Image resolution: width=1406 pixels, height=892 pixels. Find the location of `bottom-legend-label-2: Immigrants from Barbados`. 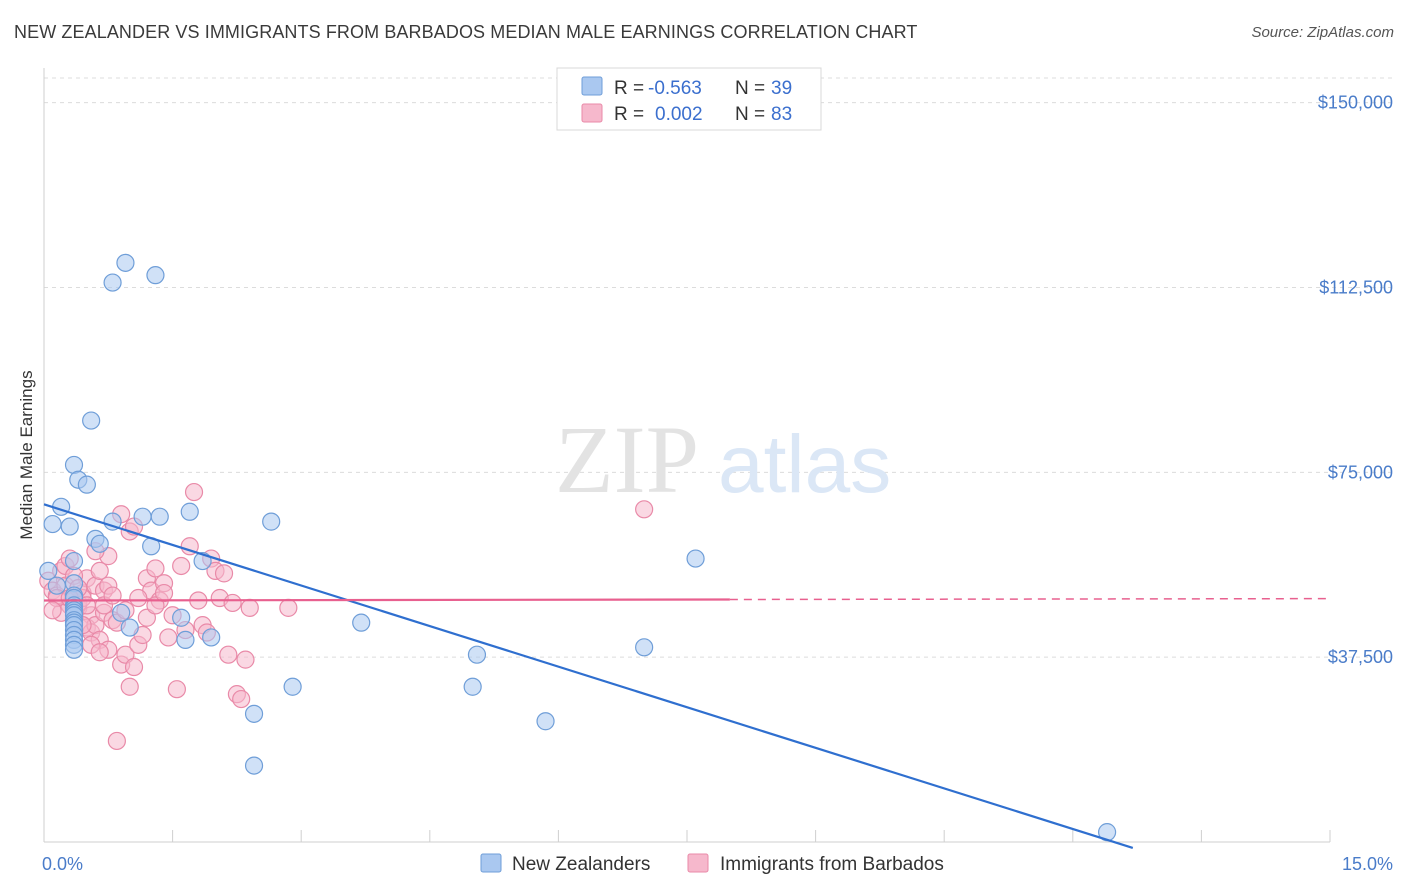

bottom-legend-label-2: Immigrants from Barbados is located at coordinates (832, 864).